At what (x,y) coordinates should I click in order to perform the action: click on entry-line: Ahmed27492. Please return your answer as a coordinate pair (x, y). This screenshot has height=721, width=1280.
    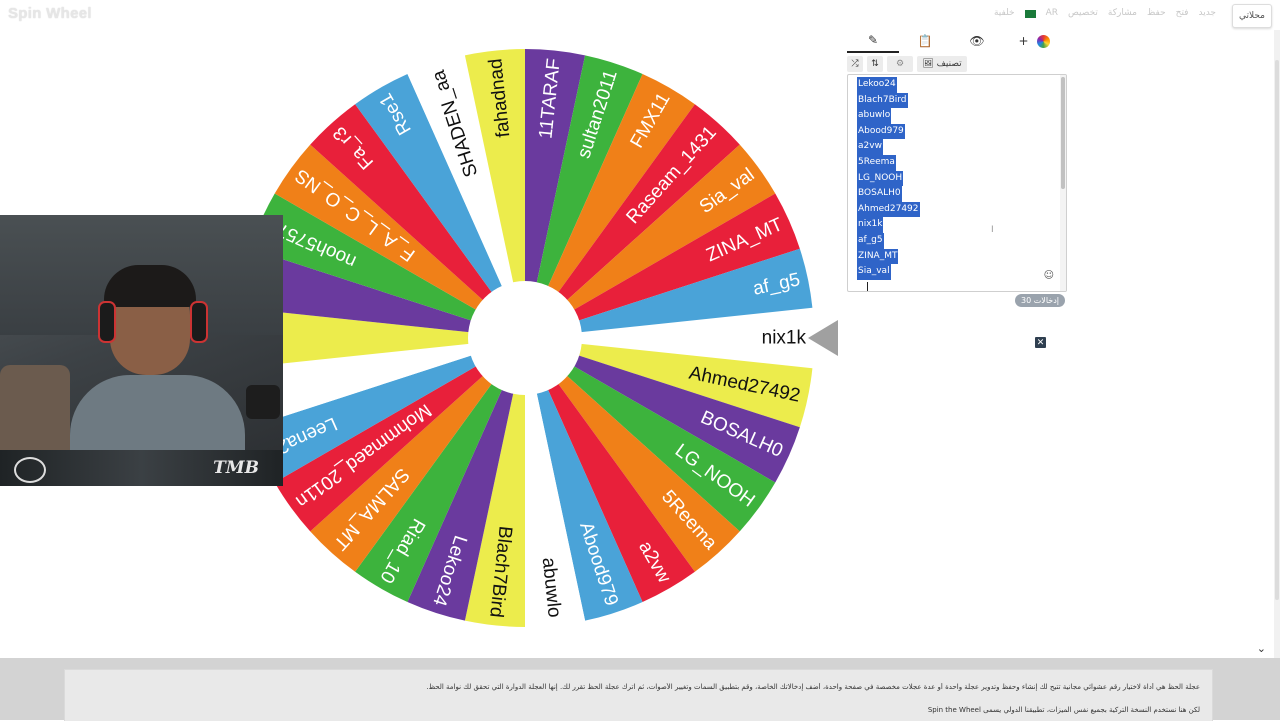
    Looking at the image, I should click on (888, 209).